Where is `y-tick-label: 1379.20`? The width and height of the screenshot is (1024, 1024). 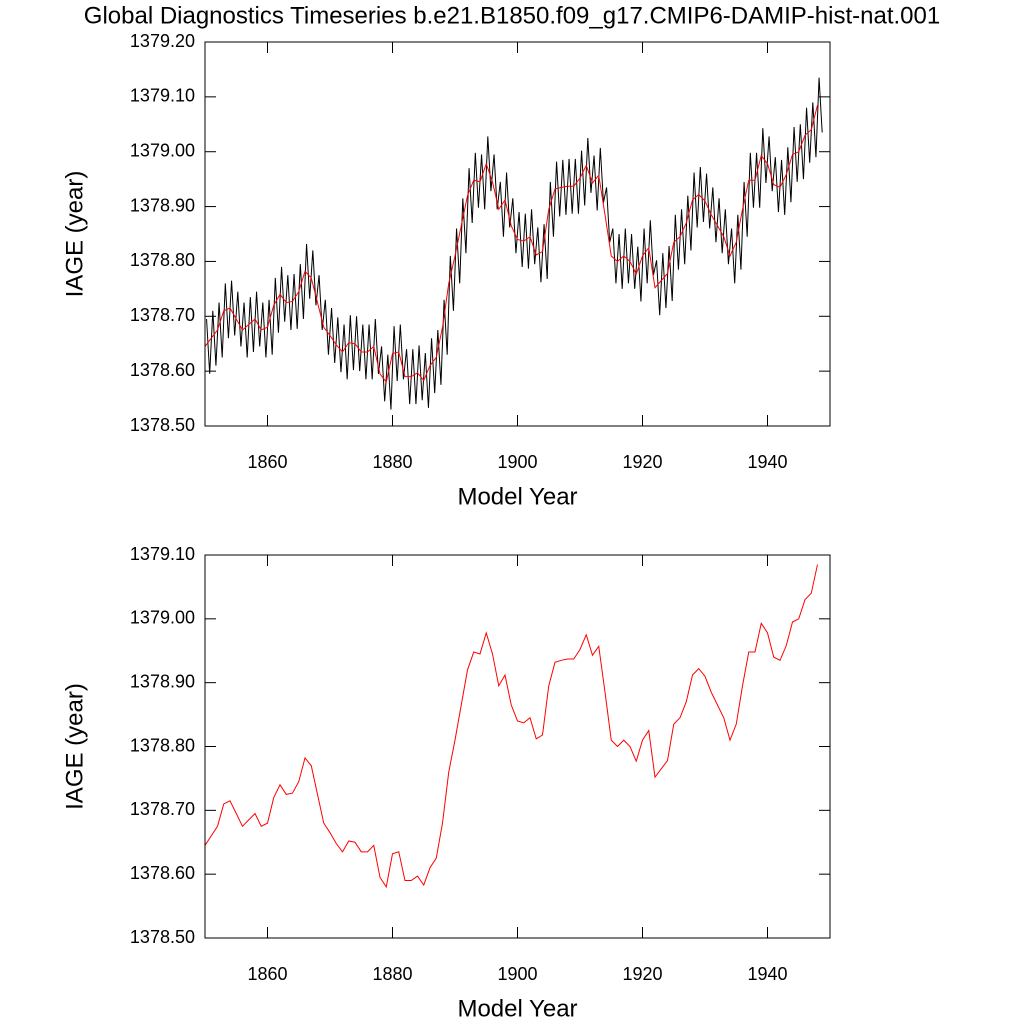 y-tick-label: 1379.20 is located at coordinates (162, 41).